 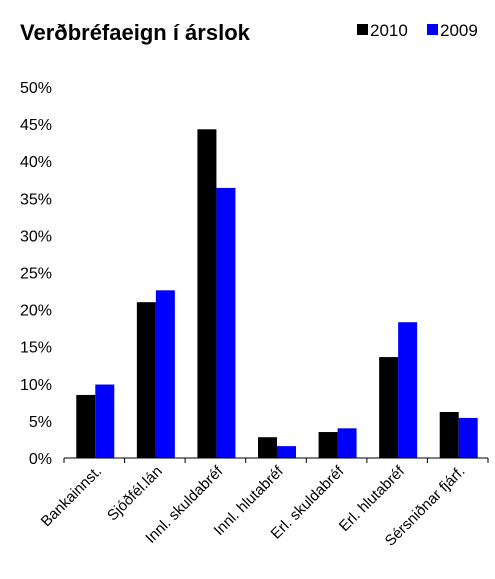 I want to click on legend-label-2010: 2010, so click(x=389, y=30).